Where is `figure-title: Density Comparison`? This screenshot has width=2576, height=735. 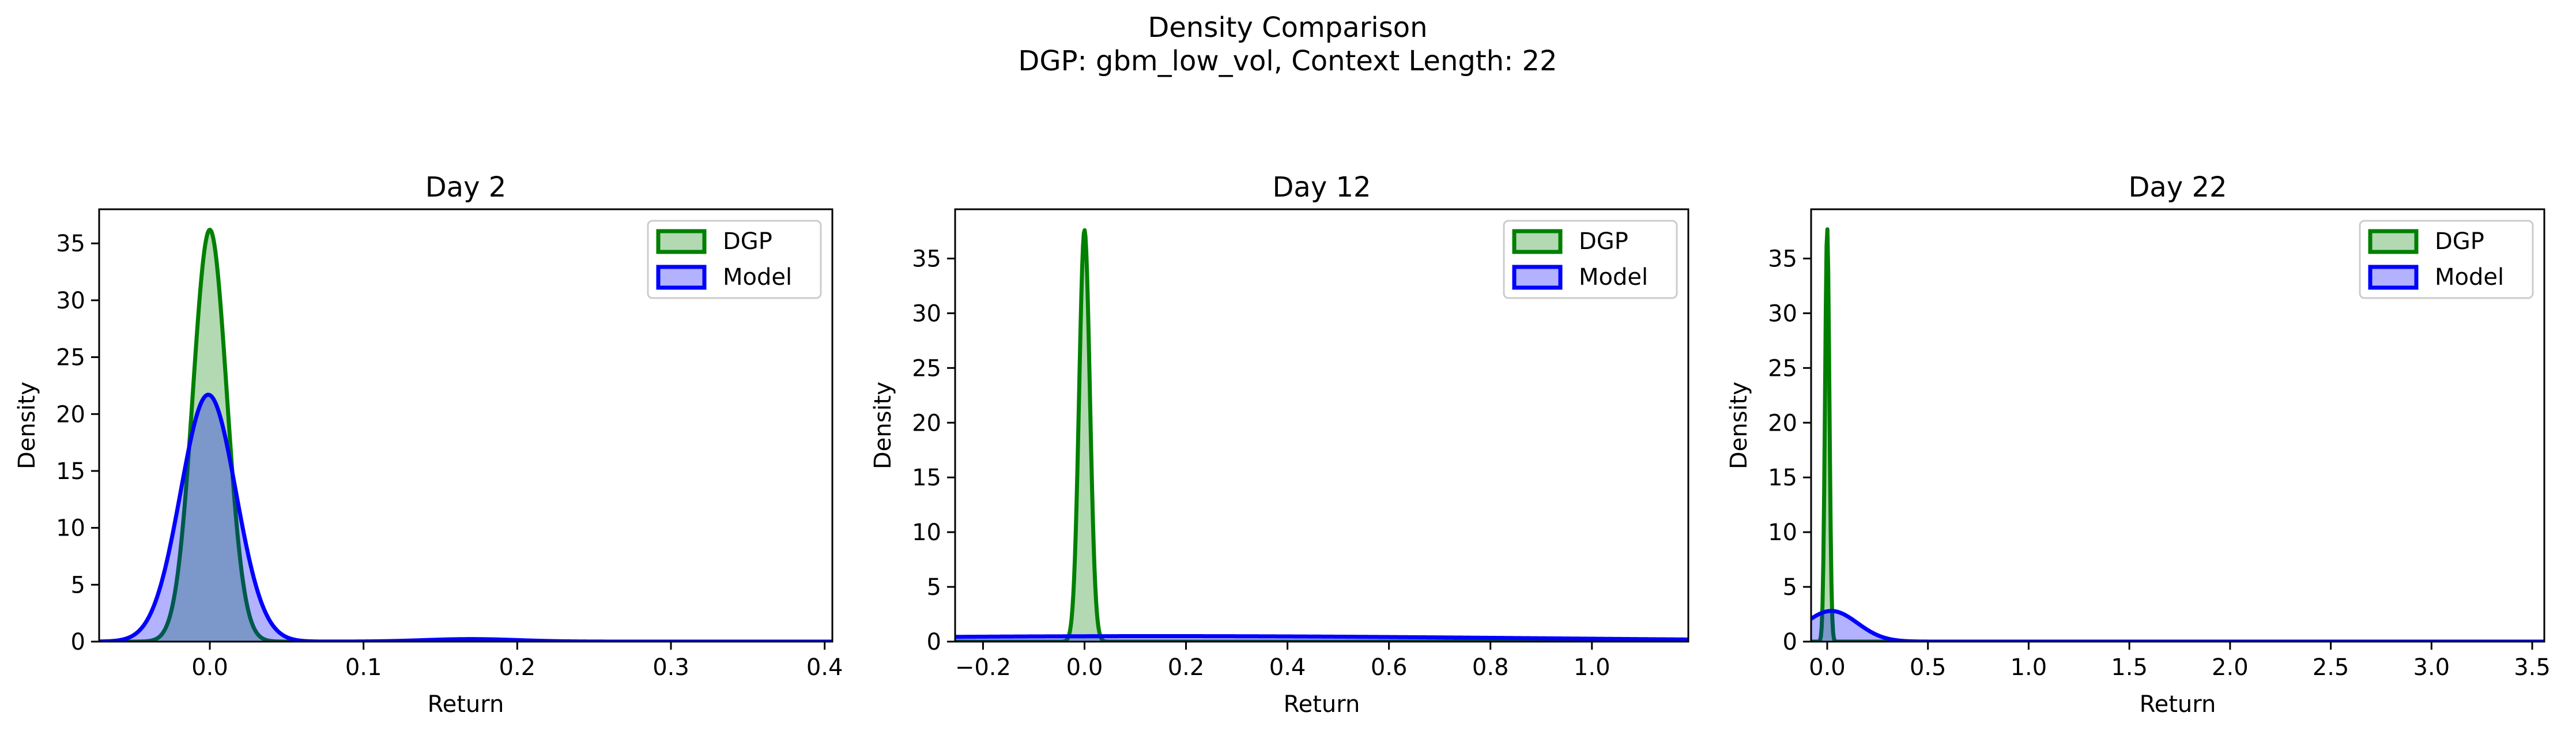 figure-title: Density Comparison is located at coordinates (1287, 28).